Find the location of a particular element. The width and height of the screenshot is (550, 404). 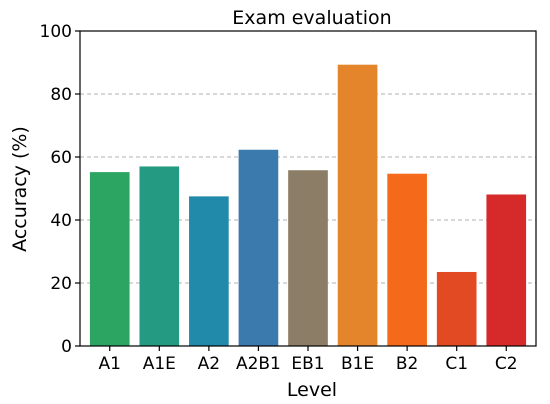

bar-a1e is located at coordinates (159, 256).